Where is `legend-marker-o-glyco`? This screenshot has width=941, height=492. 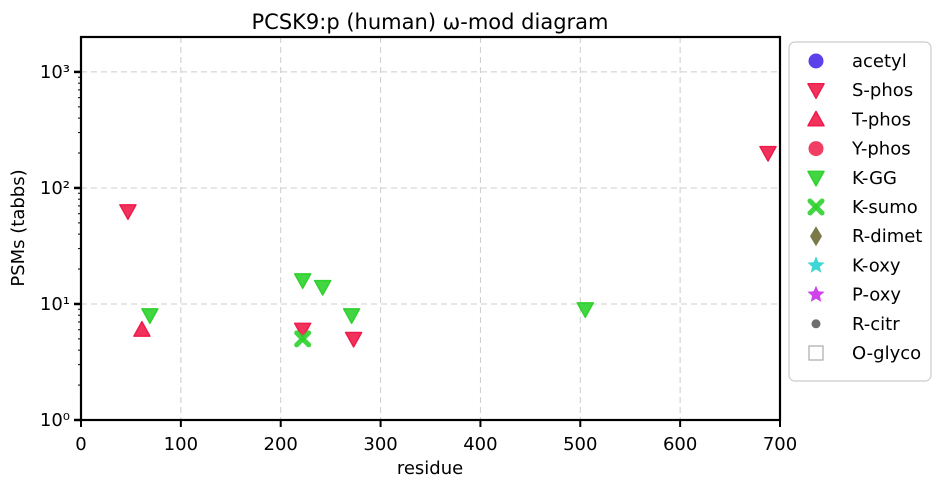 legend-marker-o-glyco is located at coordinates (816, 353).